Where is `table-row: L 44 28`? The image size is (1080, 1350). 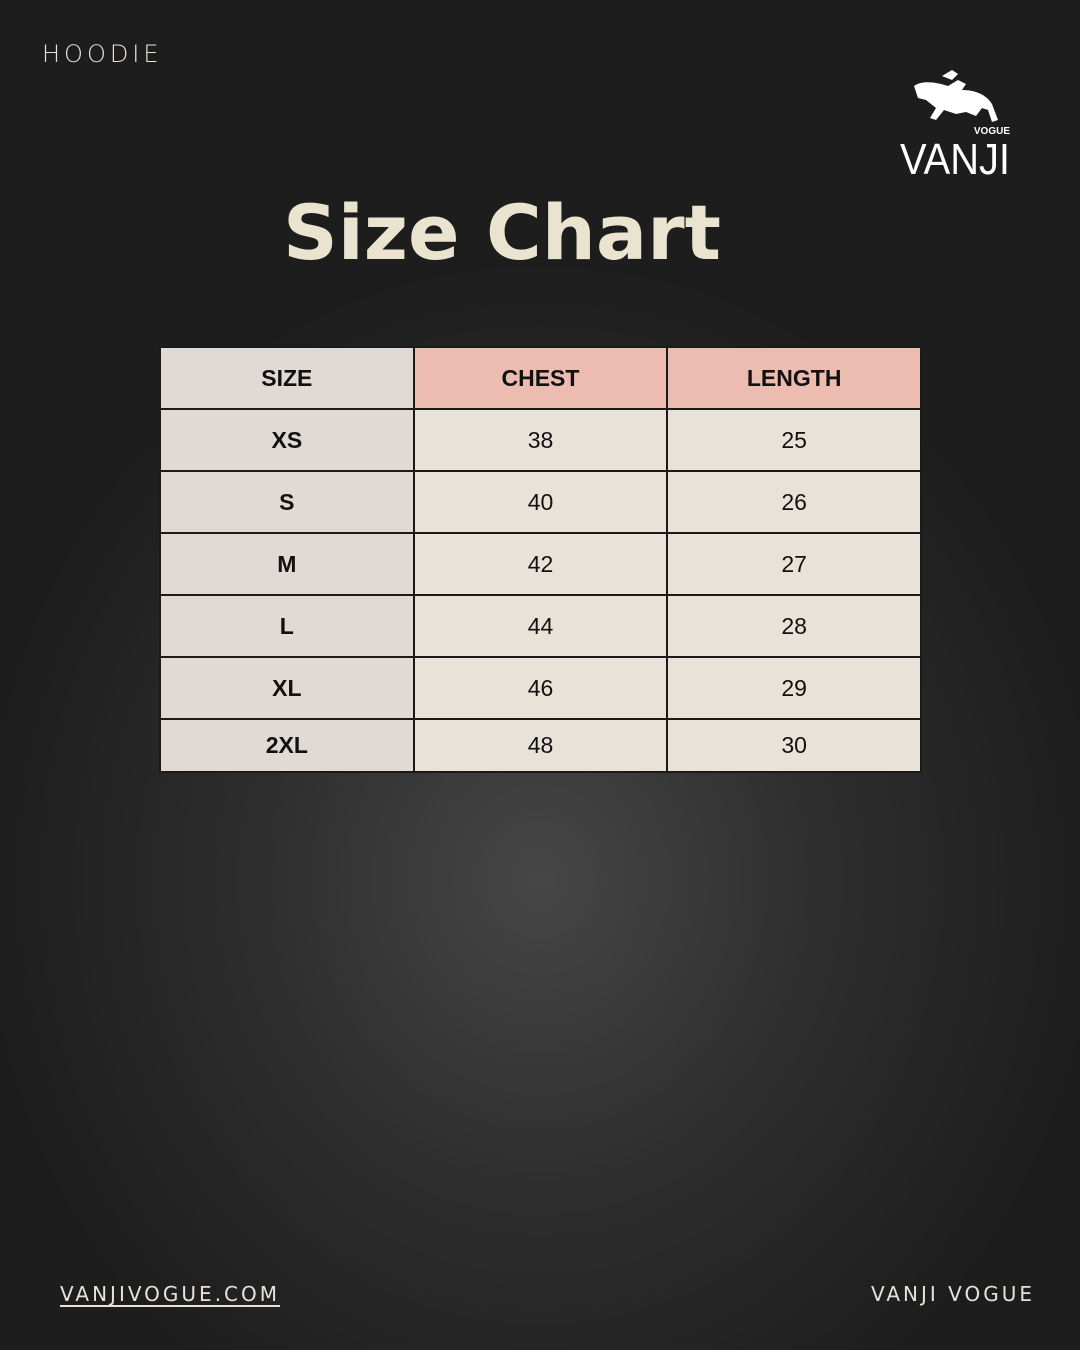
table-row: L 44 28 is located at coordinates (540, 626).